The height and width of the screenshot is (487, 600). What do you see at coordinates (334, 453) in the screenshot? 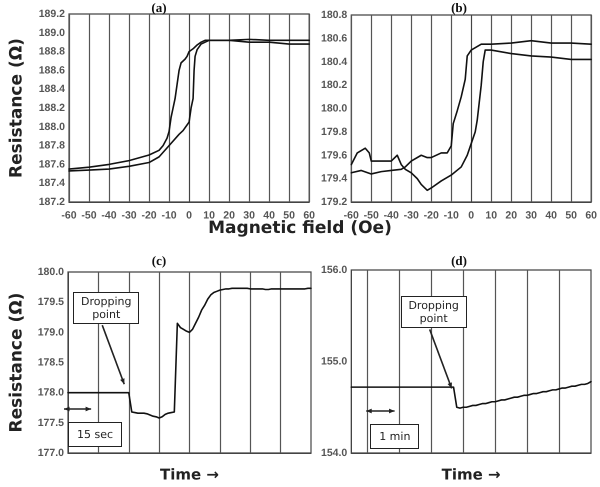
I see `y-tick-label: 154.0` at bounding box center [334, 453].